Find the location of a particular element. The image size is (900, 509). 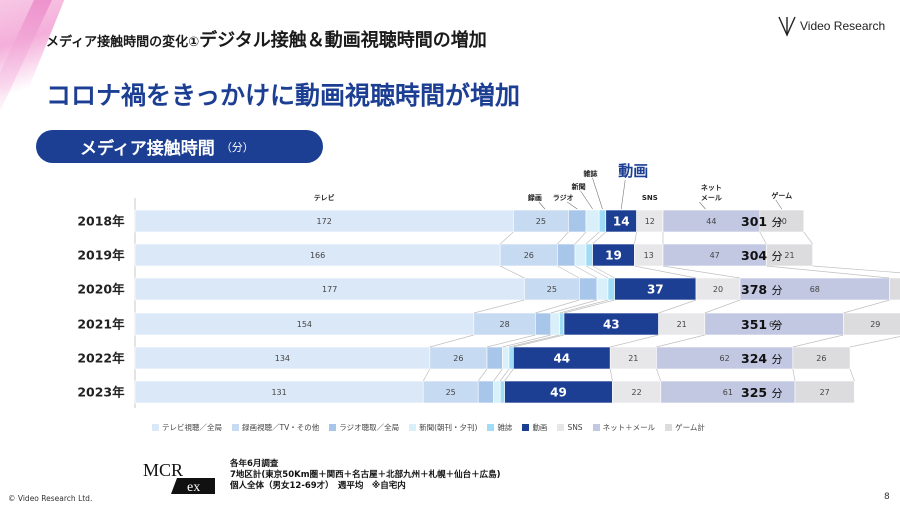

data-label: 37 is located at coordinates (655, 290).